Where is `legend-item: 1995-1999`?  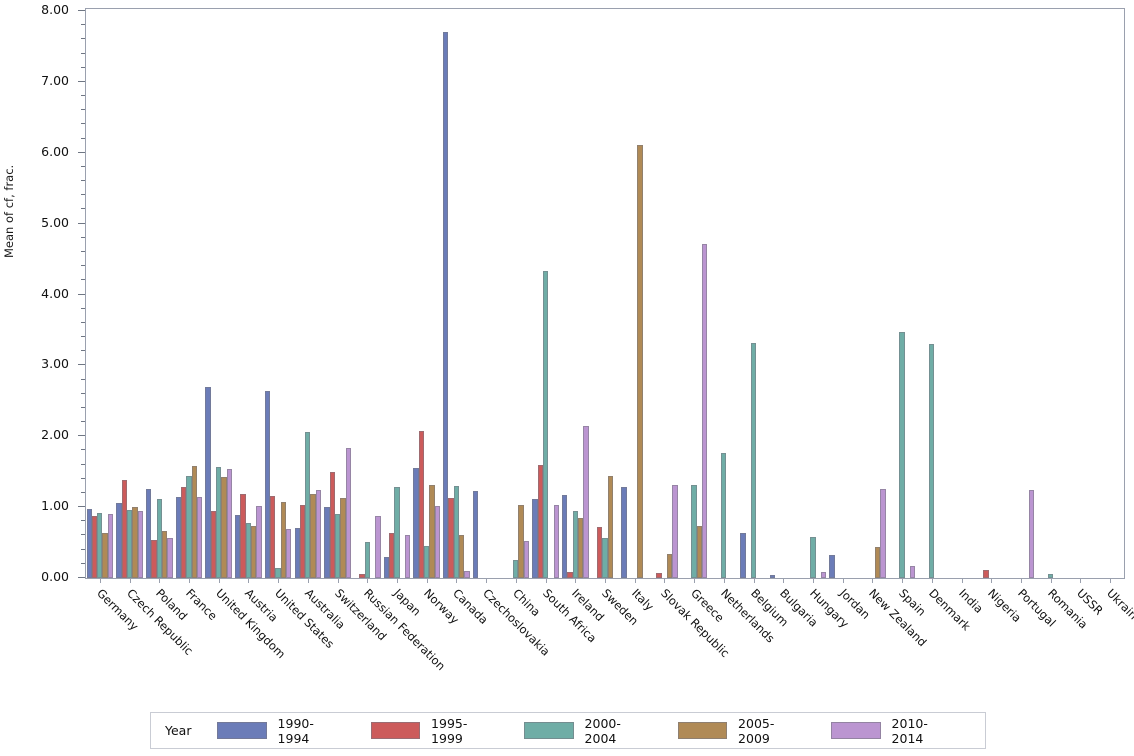 legend-item: 1995-1999 is located at coordinates (430, 731).